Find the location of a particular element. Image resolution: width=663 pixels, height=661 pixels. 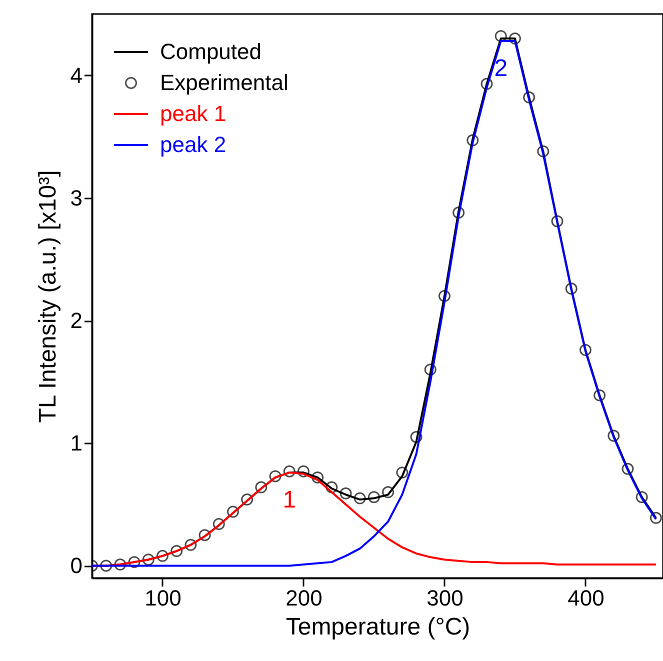

annotation: 2 is located at coordinates (501, 68).